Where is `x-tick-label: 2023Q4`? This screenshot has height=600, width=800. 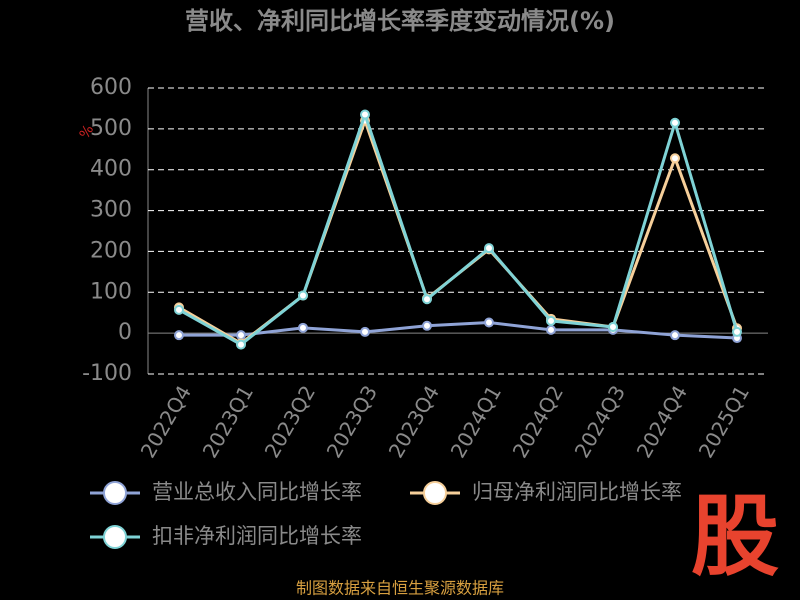
x-tick-label: 2023Q4 is located at coordinates (414, 421).